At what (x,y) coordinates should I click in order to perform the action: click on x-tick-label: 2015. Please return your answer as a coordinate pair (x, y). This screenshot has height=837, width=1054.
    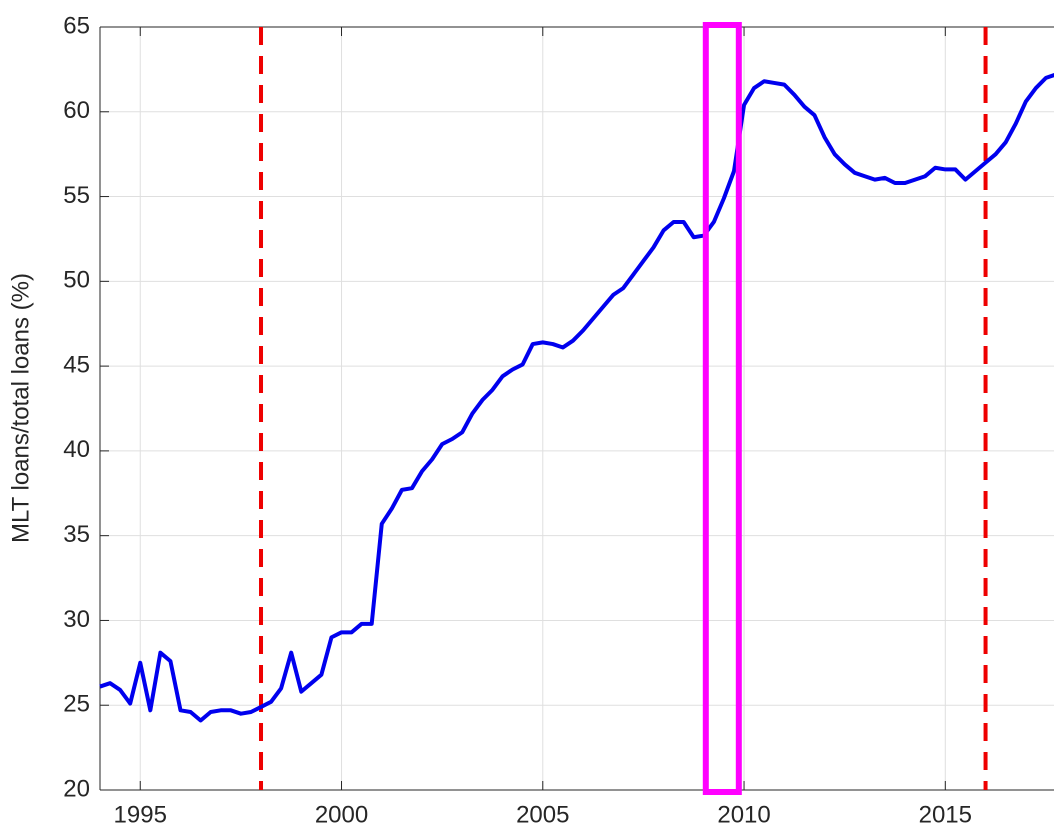
    Looking at the image, I should click on (945, 814).